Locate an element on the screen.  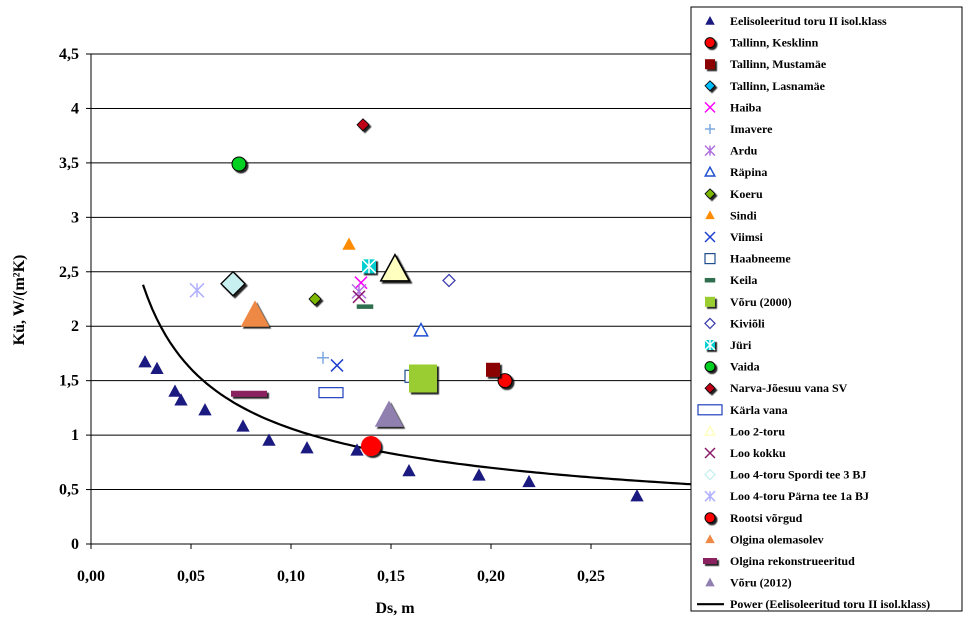
legend-label: Olgina rekonstrueeritud is located at coordinates (792, 561).